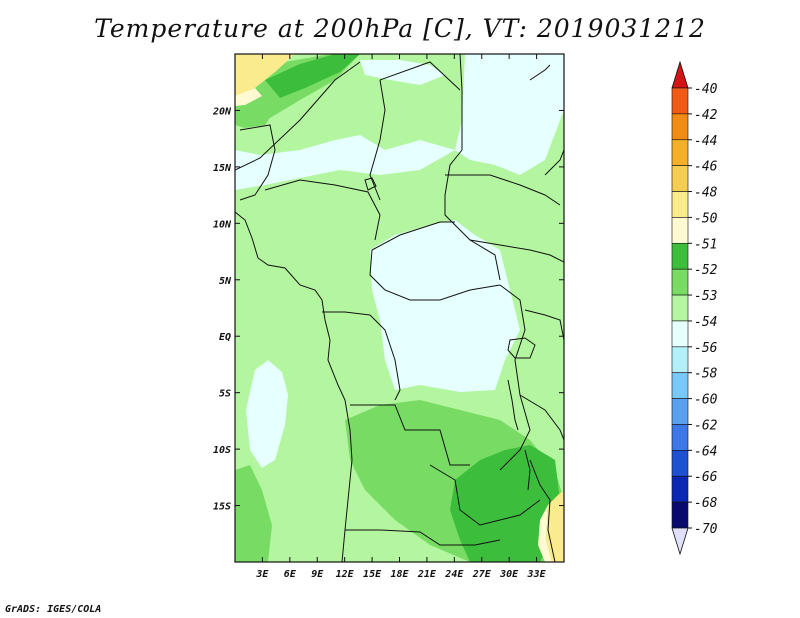 This screenshot has height=618, width=800. What do you see at coordinates (248, 97) in the screenshot?
I see `field-region-51-northwest` at bounding box center [248, 97].